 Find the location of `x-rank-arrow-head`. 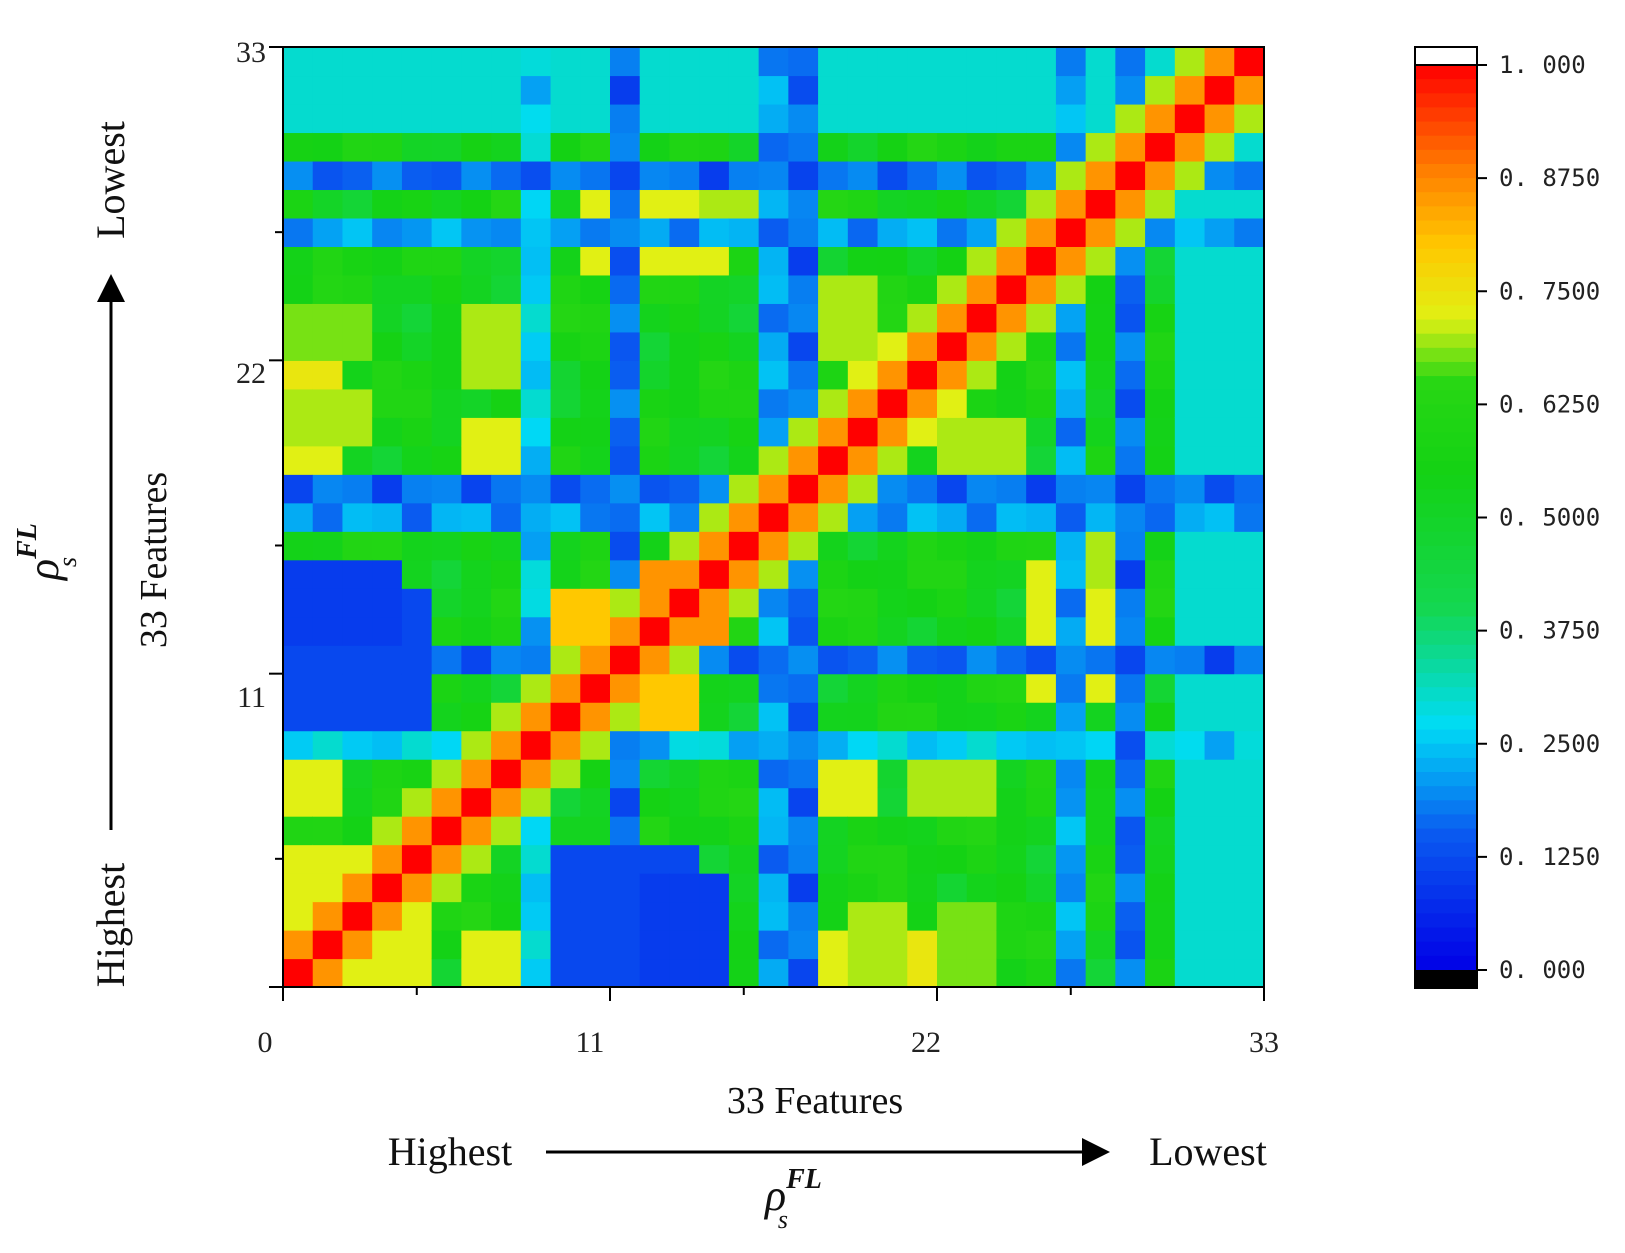

x-rank-arrow-head is located at coordinates (1096, 1152).